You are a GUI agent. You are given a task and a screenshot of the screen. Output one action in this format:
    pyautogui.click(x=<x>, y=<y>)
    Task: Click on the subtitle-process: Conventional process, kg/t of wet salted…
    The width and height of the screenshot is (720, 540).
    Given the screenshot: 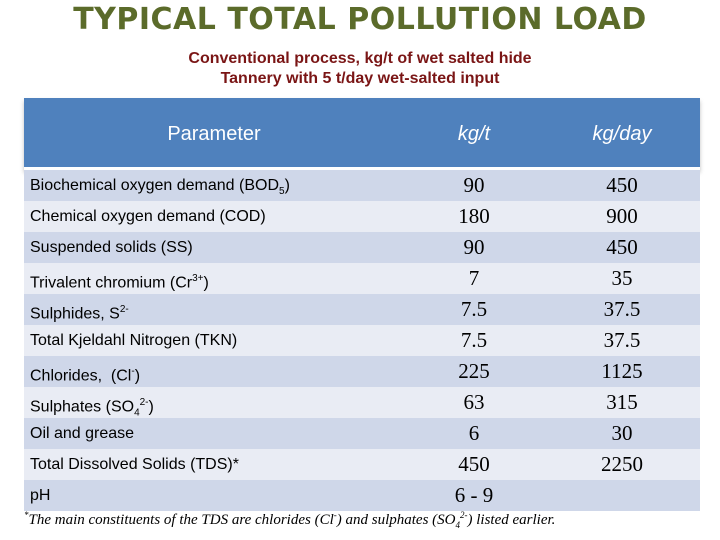 What is the action you would take?
    pyautogui.click(x=360, y=58)
    